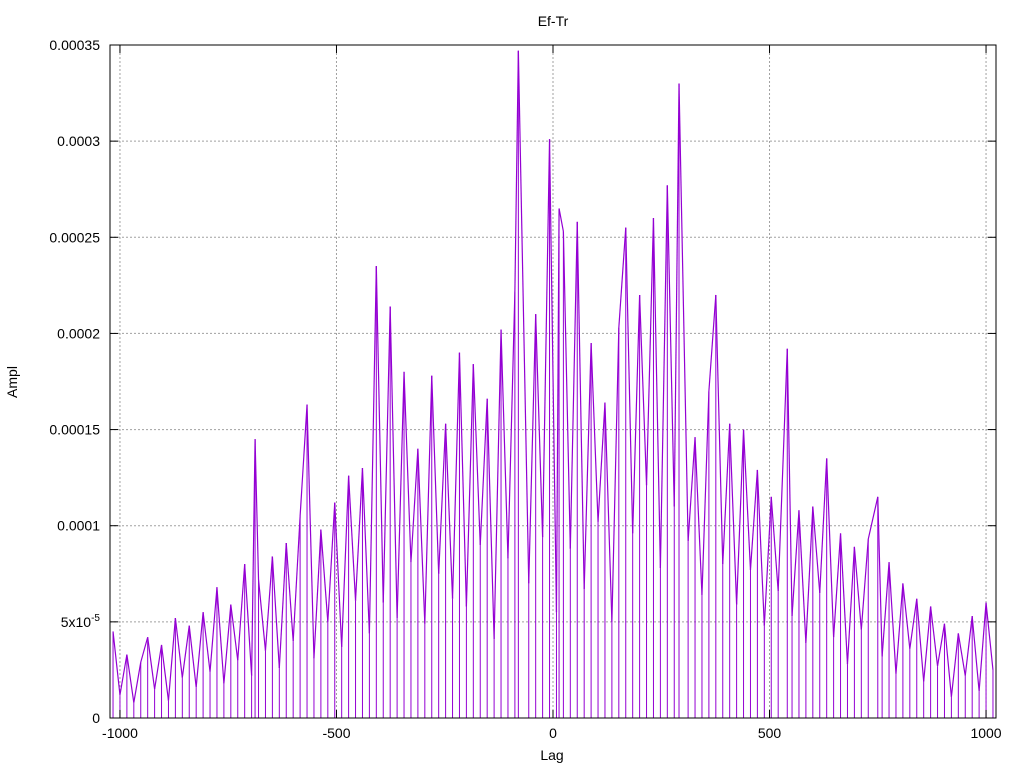 The height and width of the screenshot is (768, 1024). Describe the element at coordinates (76, 622) in the screenshot. I see `y-tick-label-base: 5x10` at that location.